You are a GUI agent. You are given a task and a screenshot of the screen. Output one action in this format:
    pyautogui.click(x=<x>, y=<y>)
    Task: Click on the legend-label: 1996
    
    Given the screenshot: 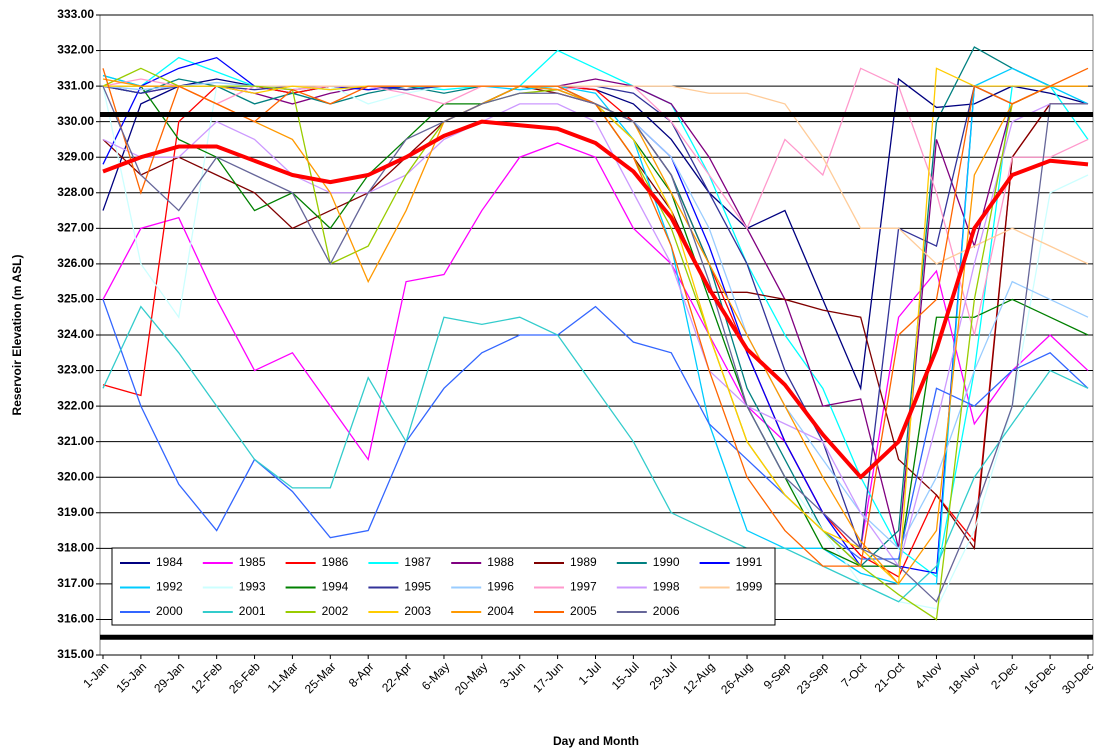 What is the action you would take?
    pyautogui.click(x=500, y=587)
    